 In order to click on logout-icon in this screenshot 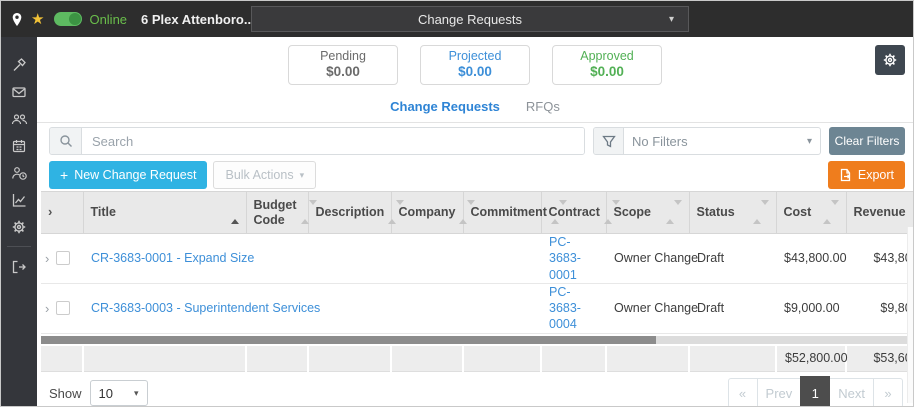, I will do `click(19, 266)`.